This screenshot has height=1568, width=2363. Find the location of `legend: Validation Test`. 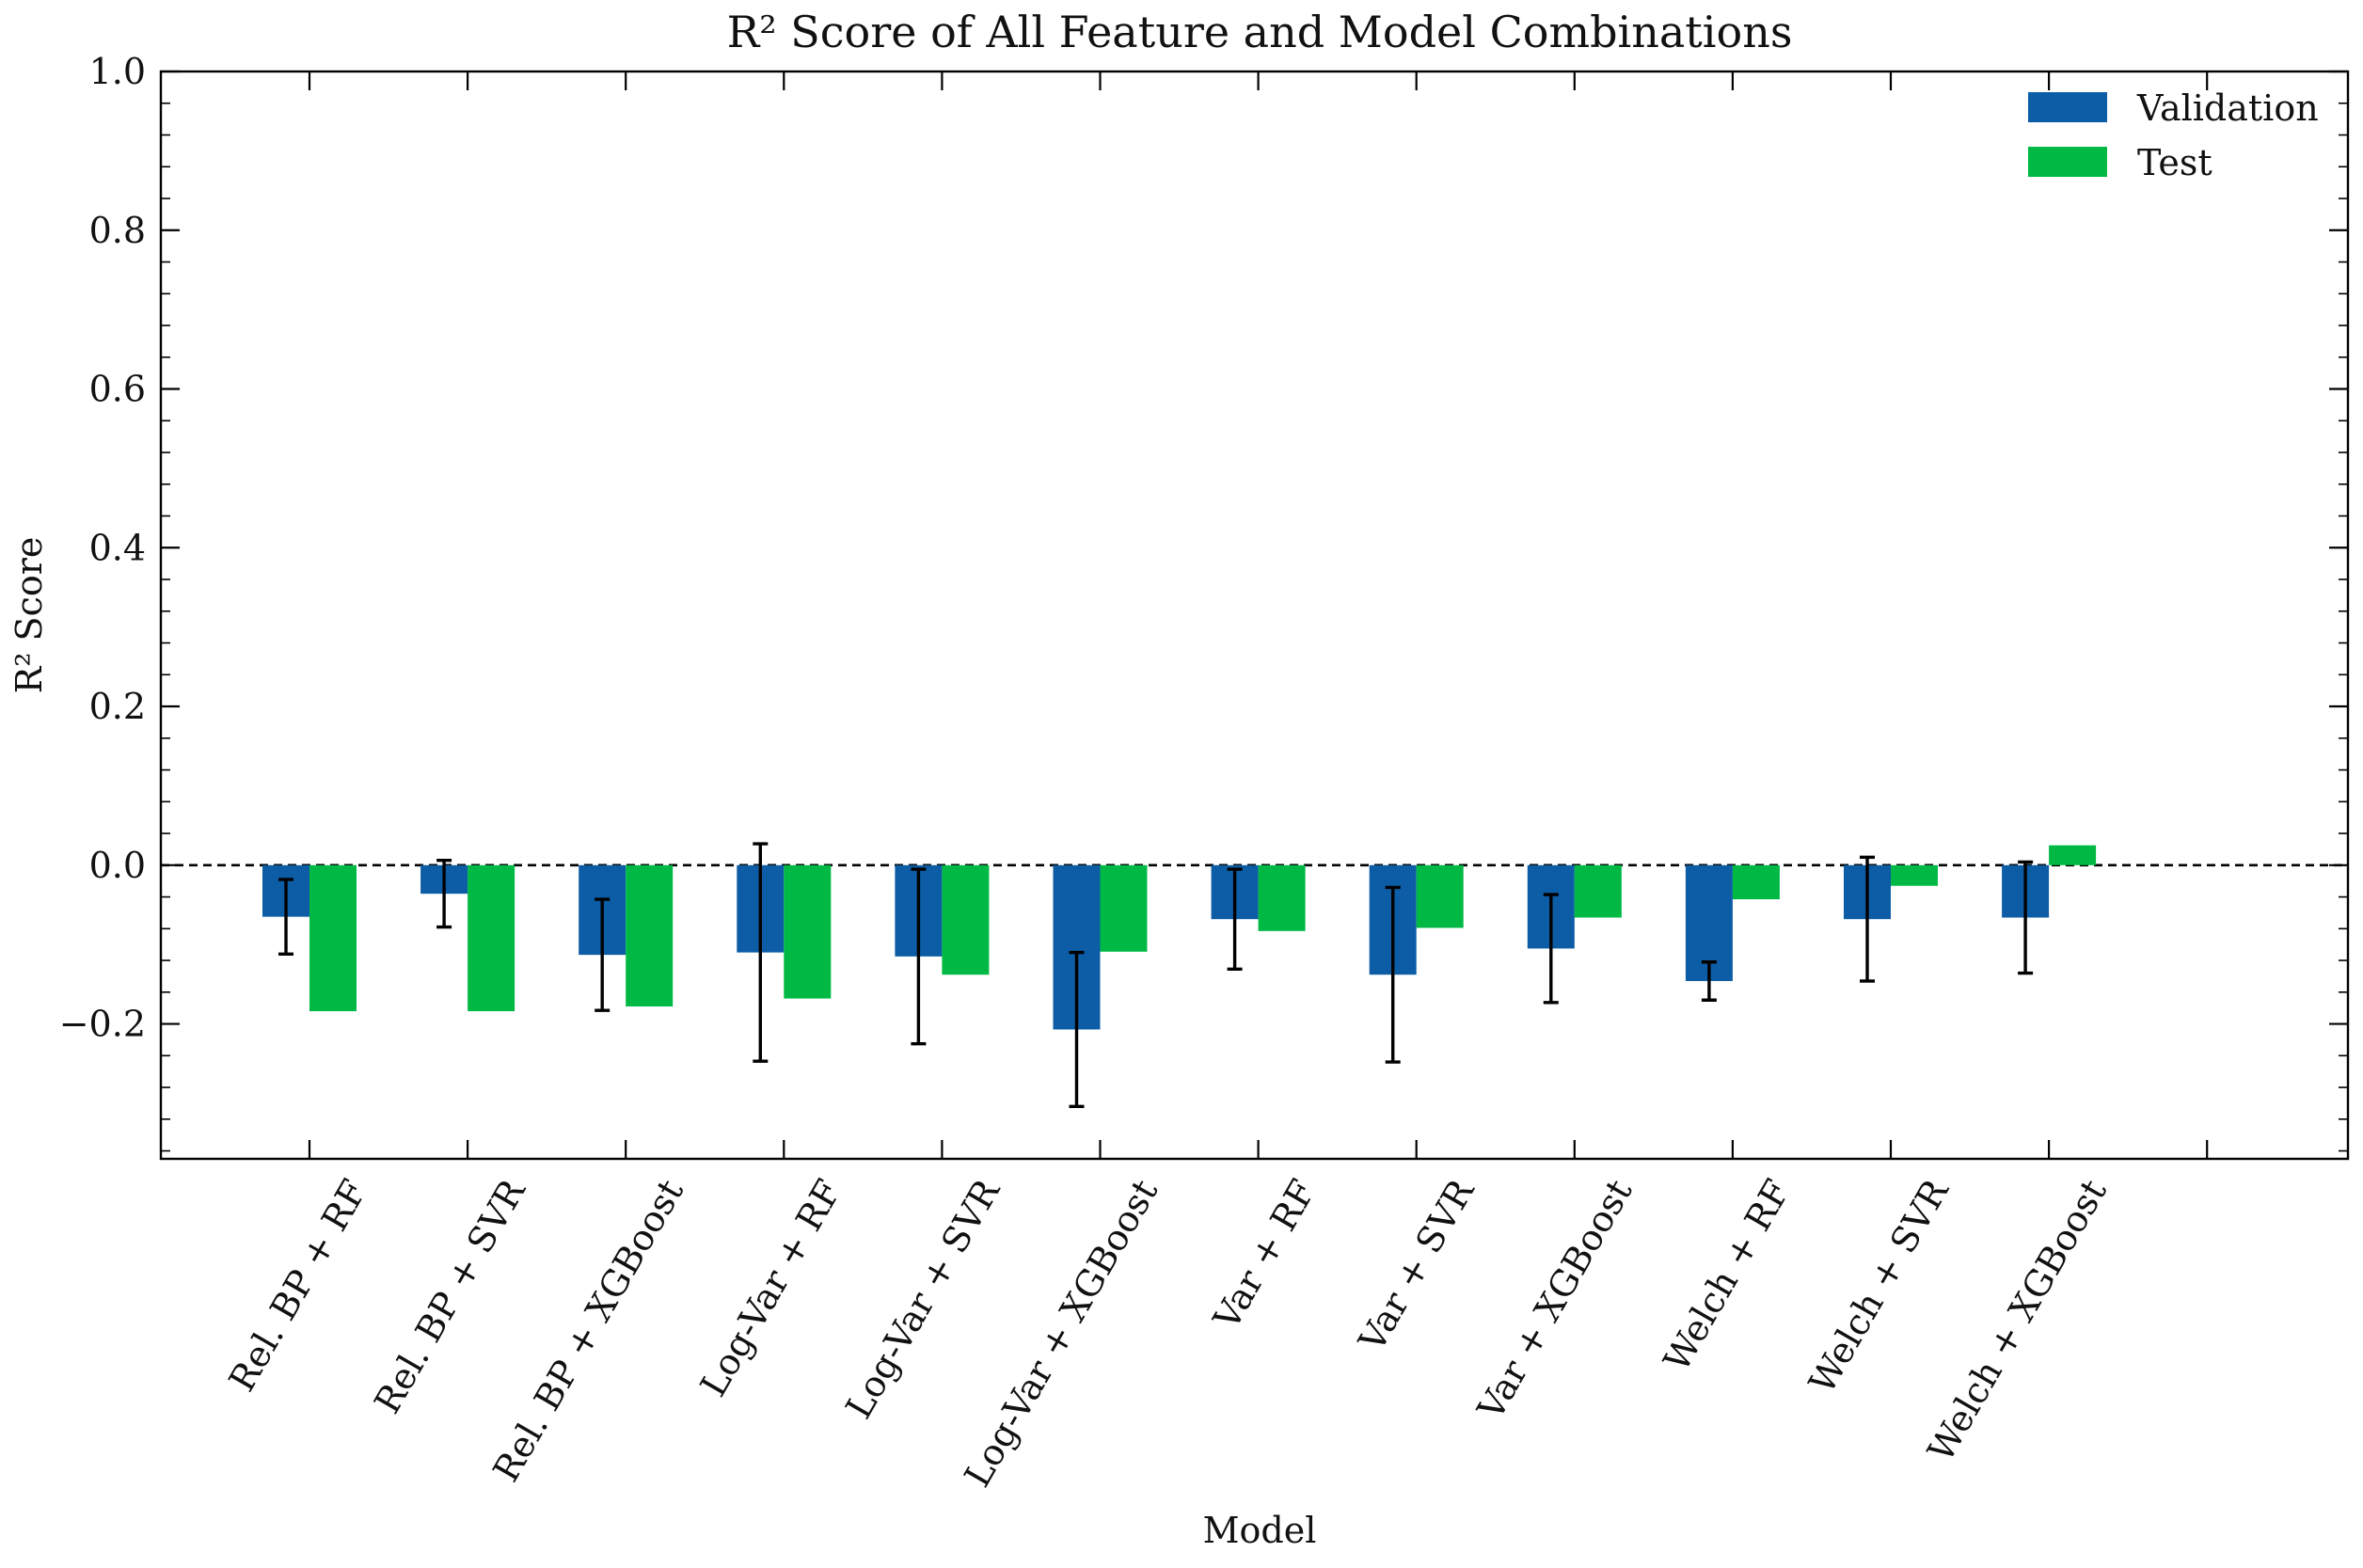

legend: Validation Test is located at coordinates (2173, 135).